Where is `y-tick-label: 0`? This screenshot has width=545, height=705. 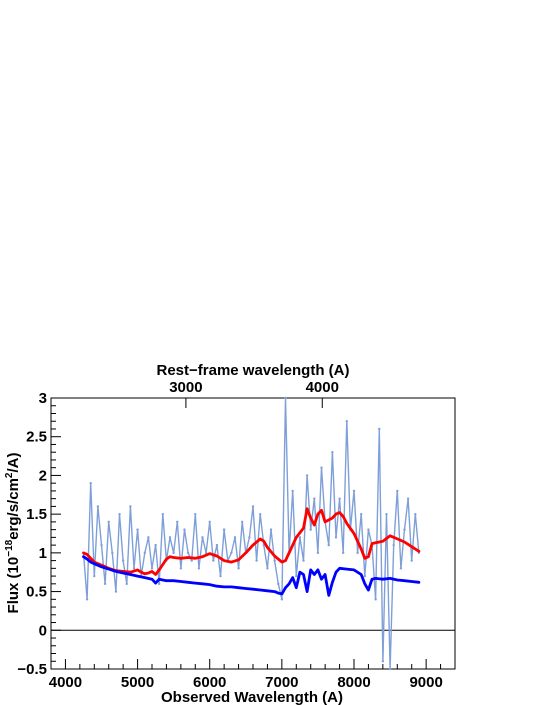 y-tick-label: 0 is located at coordinates (43, 630).